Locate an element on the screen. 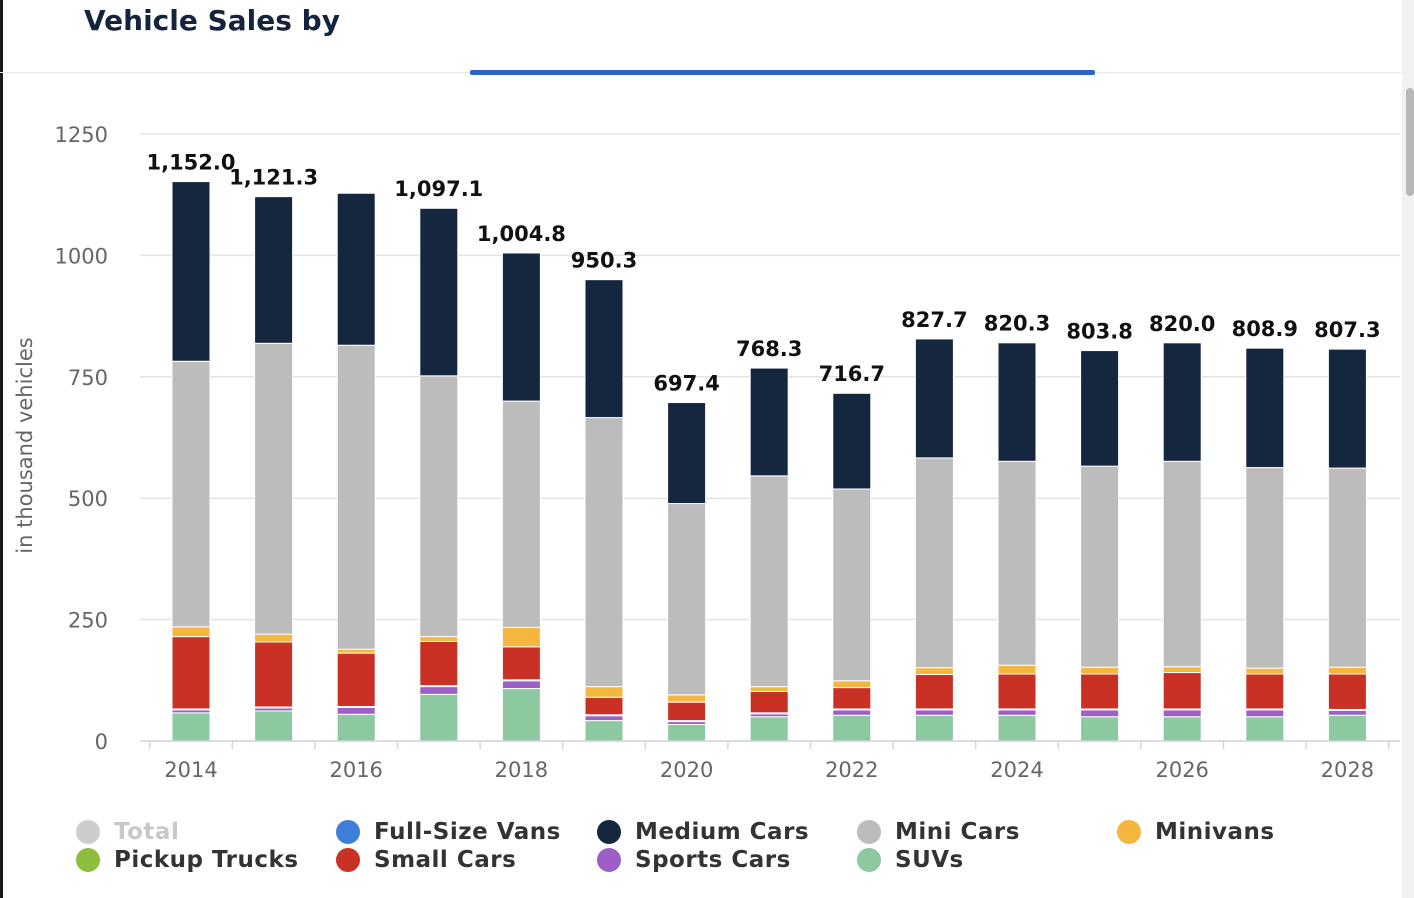 Image resolution: width=1414 pixels, height=898 pixels. legend-item-suvs: SUVs is located at coordinates (910, 860).